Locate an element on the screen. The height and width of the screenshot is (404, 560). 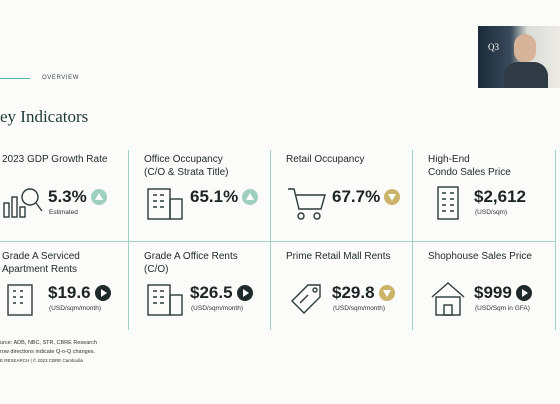
card-title: Retail Occupancy is located at coordinates (325, 159).